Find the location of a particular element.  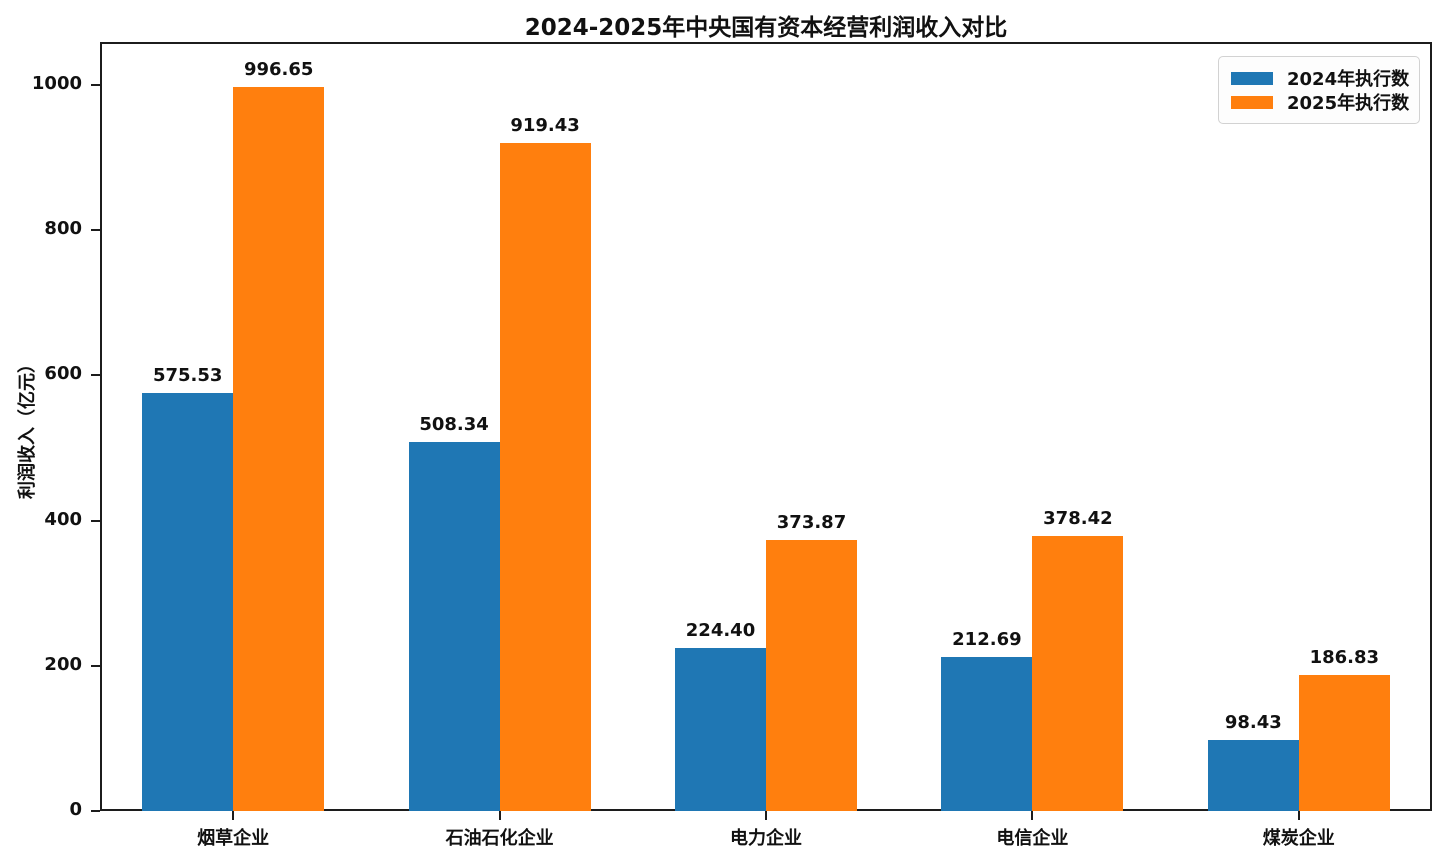

bar-value-label: 224.40 is located at coordinates (720, 631).